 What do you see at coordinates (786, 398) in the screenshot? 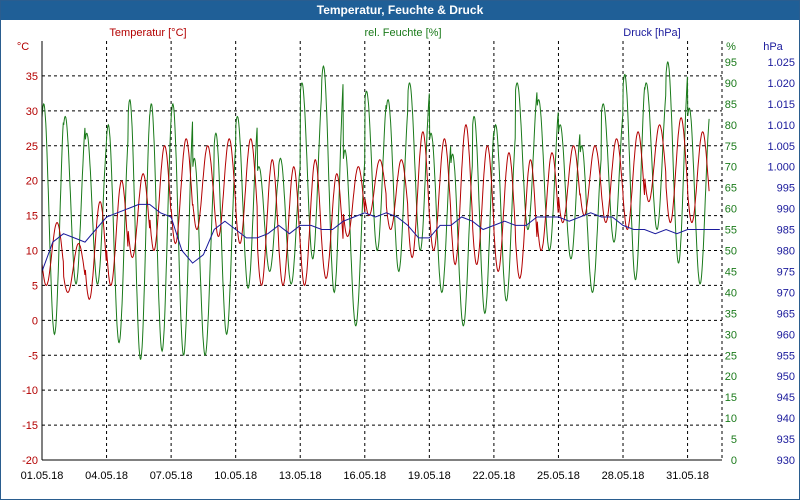
I see `pressure-tick-label: 945` at bounding box center [786, 398].